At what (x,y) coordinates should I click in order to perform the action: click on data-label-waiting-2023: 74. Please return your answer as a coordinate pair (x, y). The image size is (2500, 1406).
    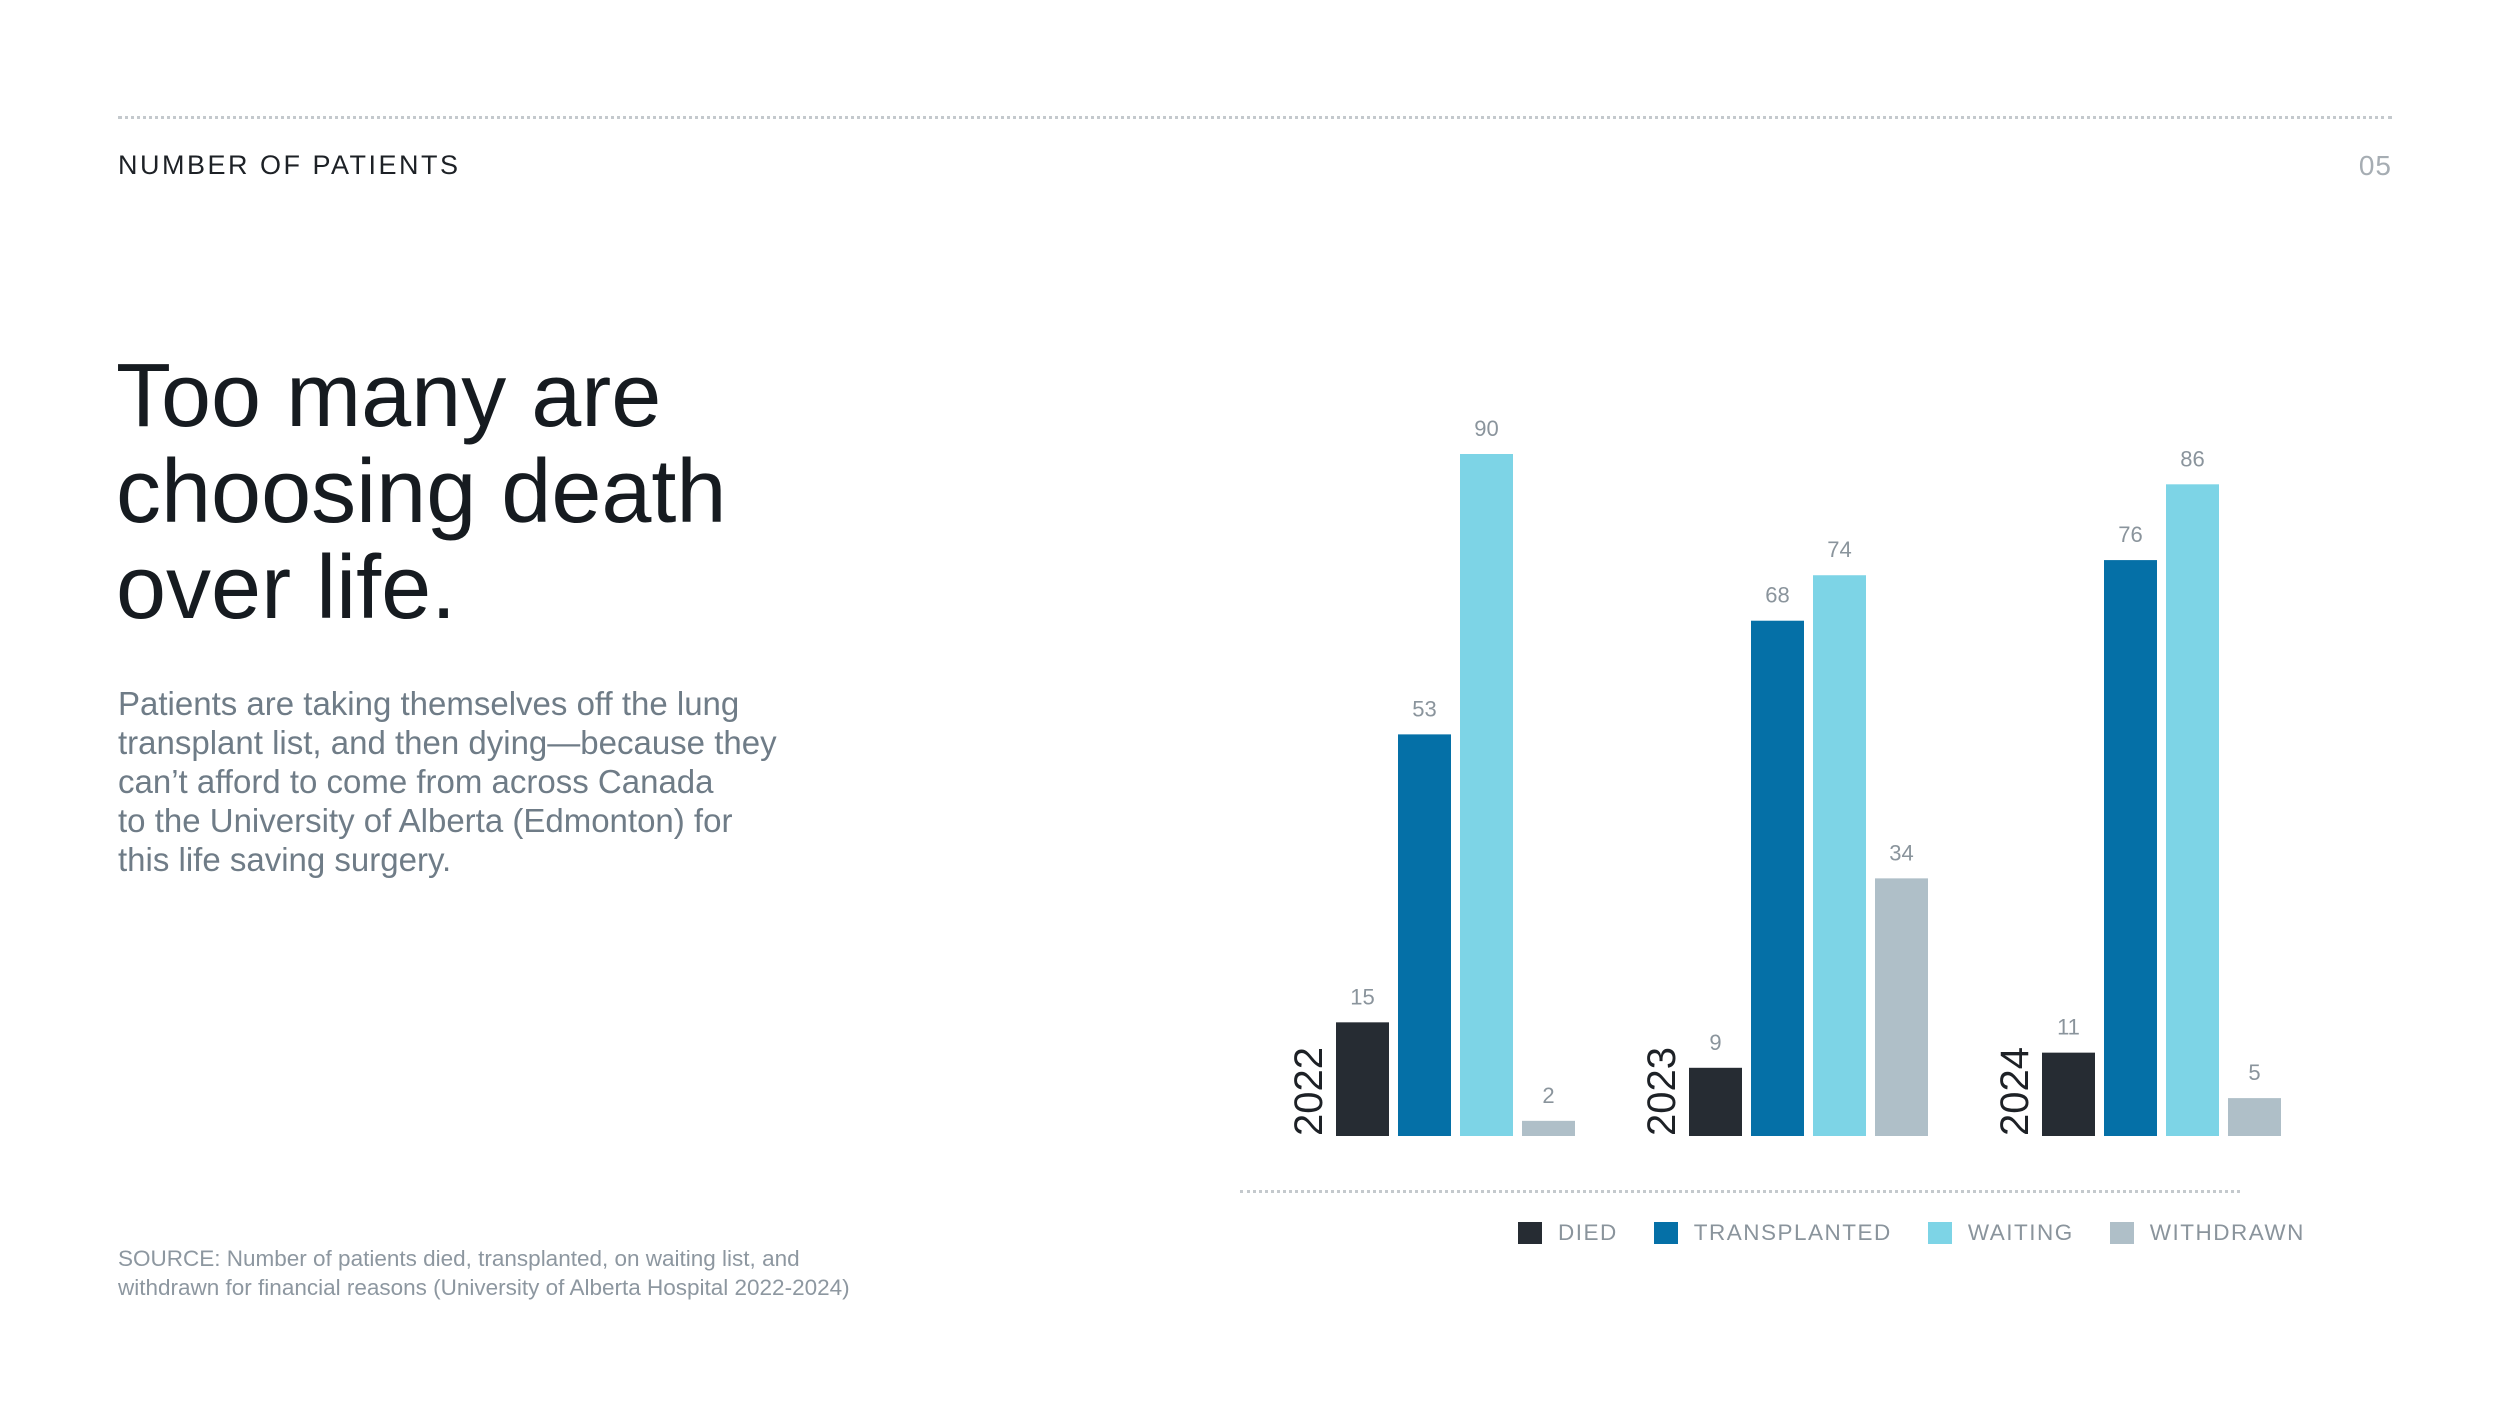
    Looking at the image, I should click on (1839, 549).